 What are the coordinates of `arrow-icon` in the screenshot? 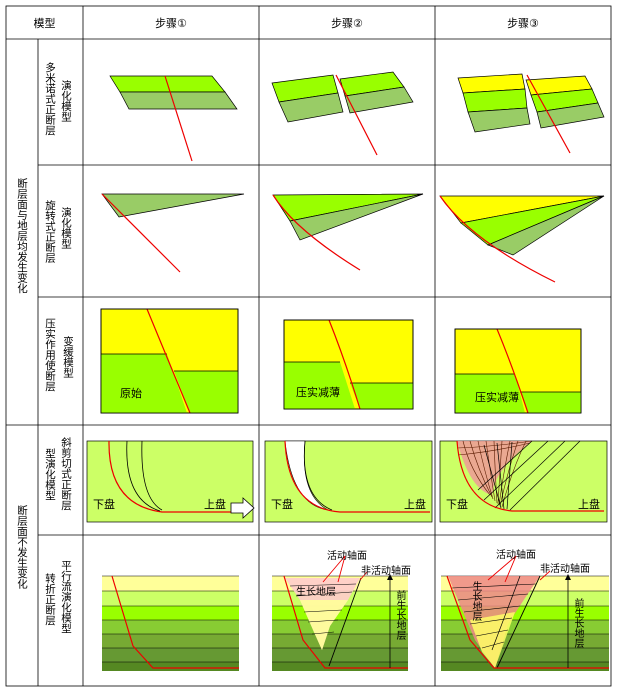 It's located at (242, 508).